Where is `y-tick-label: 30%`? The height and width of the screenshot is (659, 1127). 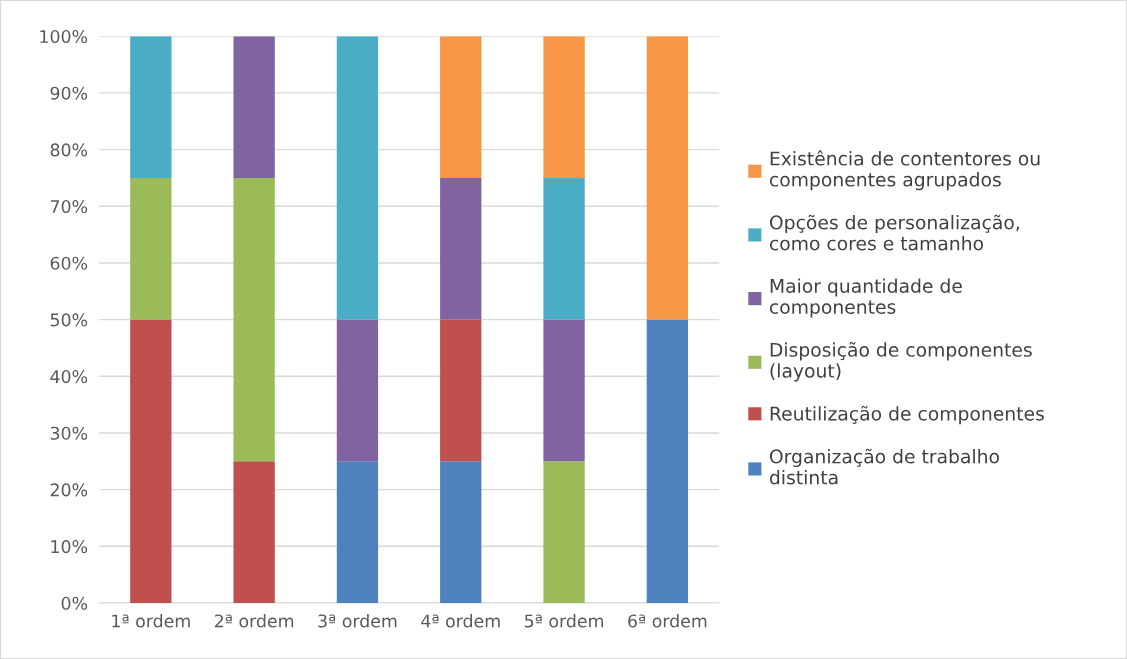 y-tick-label: 30% is located at coordinates (69, 433).